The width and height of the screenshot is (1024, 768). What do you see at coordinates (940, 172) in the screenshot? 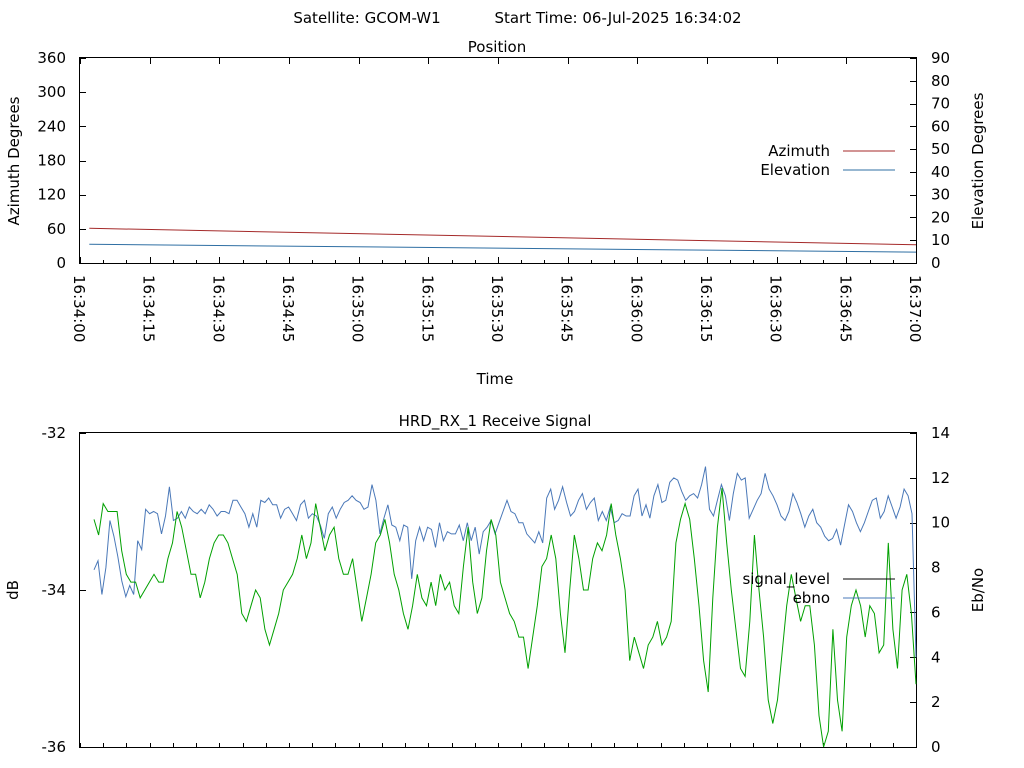
I see `elevation-tick-label: 40` at bounding box center [940, 172].